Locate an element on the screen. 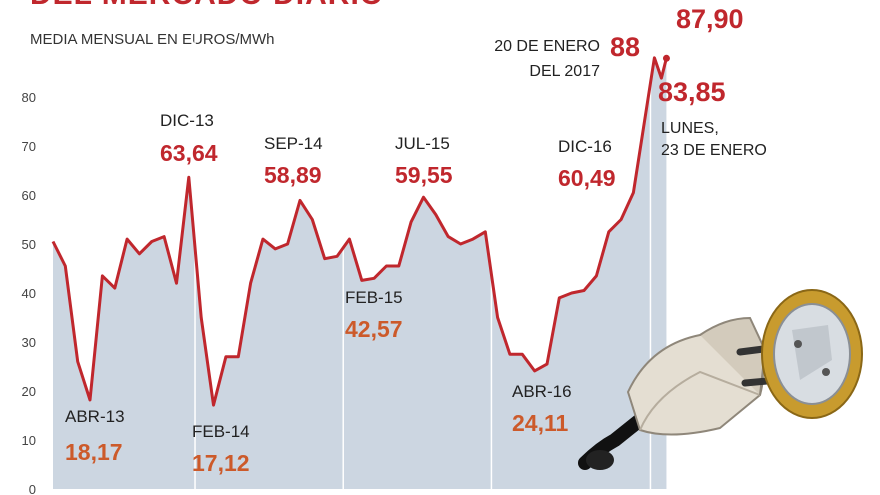  y-tick-label: 20 is located at coordinates (29, 391).